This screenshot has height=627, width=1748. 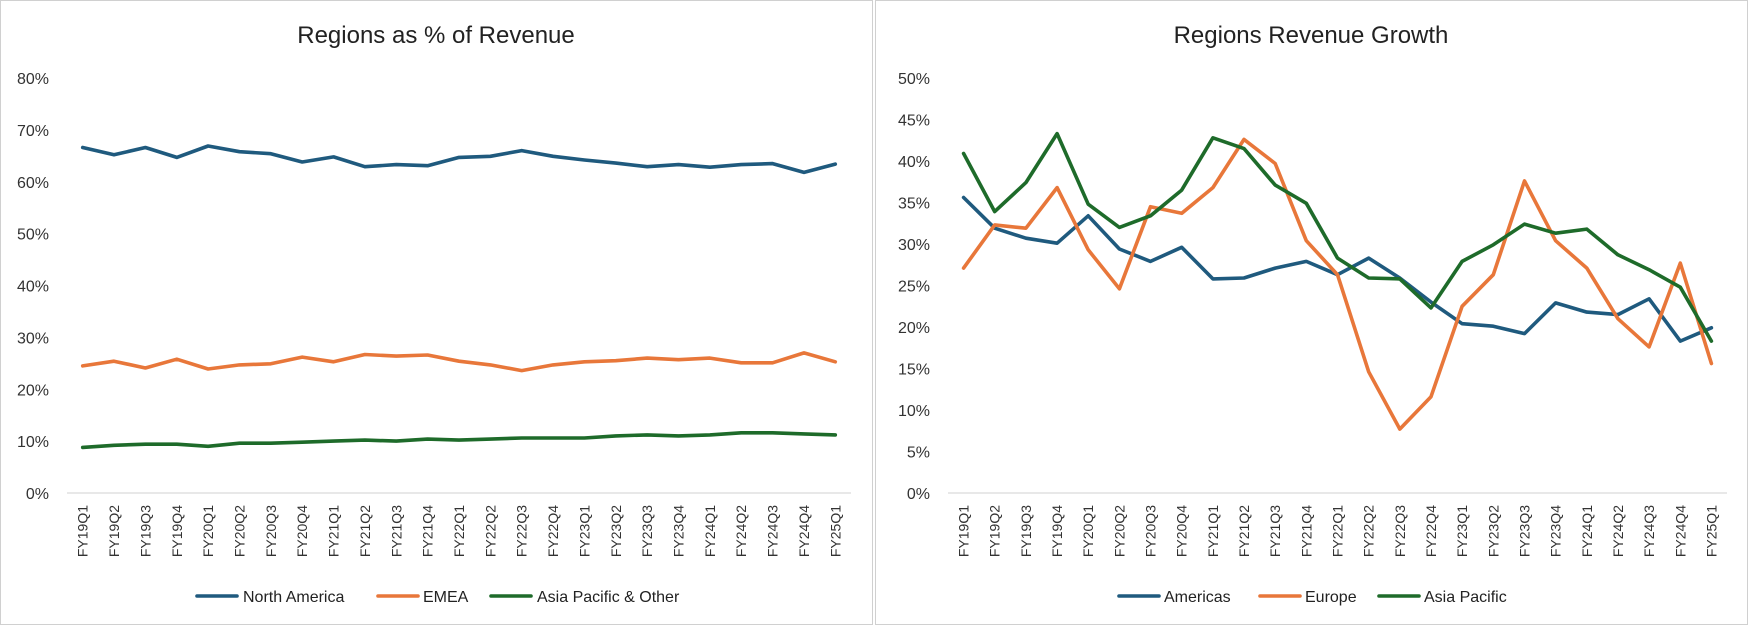 I want to click on y-tick-label: 70%, so click(x=33, y=131).